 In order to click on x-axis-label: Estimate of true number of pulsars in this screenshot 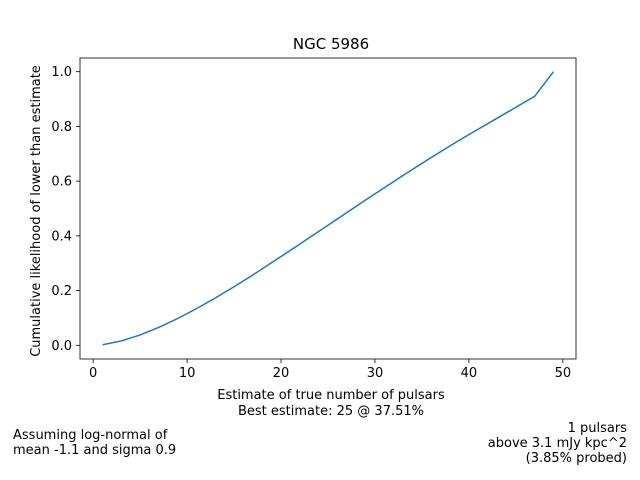, I will do `click(331, 395)`.